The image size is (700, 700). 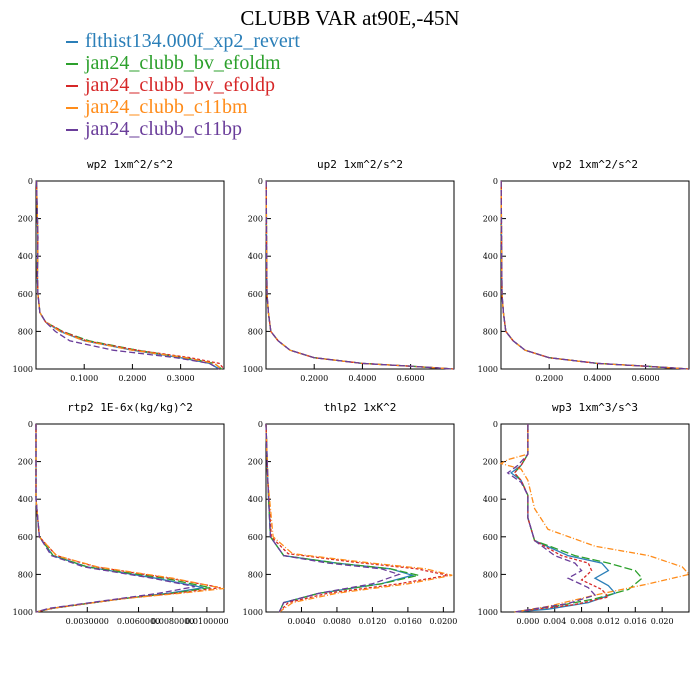 I want to click on legend-item: jan24_clubb_bv_efoldp, so click(x=183, y=85).